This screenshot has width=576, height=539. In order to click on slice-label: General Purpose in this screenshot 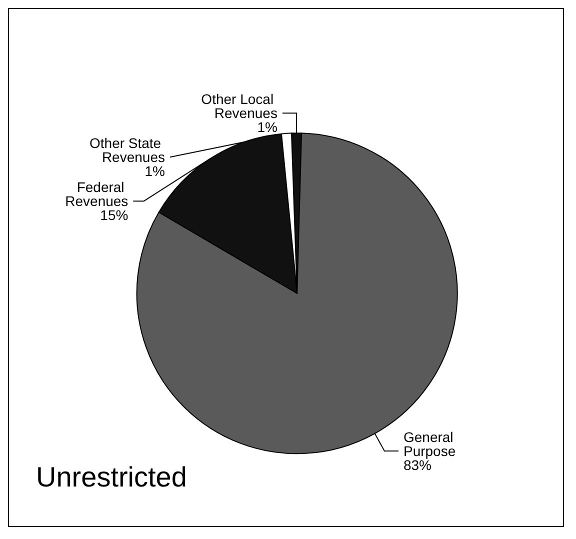, I will do `click(430, 444)`.